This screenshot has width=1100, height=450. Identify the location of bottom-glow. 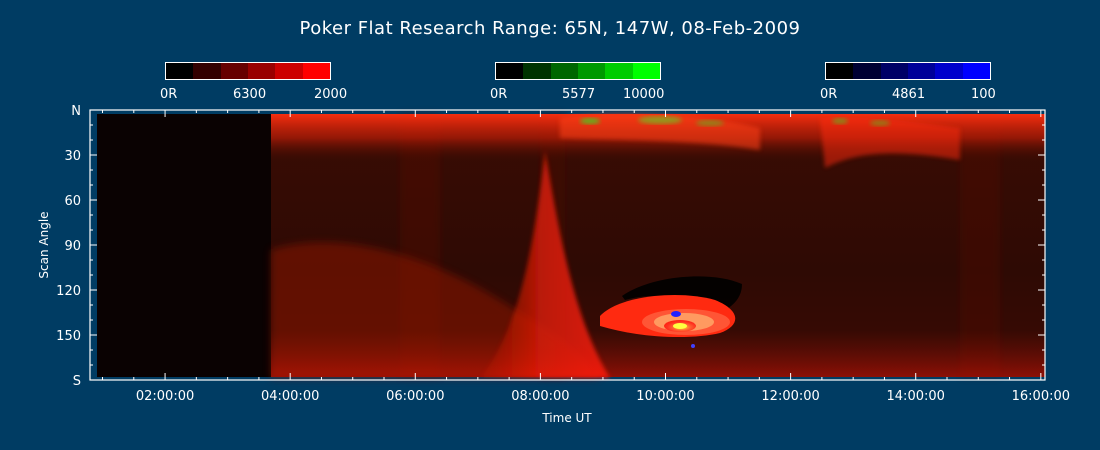
(658, 353).